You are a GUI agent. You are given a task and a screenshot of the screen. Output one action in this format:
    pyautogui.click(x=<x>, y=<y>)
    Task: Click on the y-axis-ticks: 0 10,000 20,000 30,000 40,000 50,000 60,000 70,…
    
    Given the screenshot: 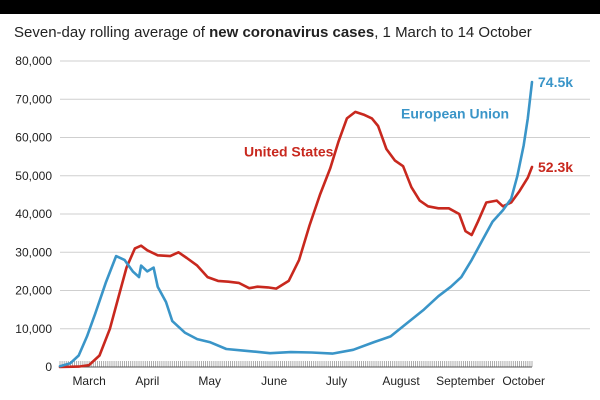 What is the action you would take?
    pyautogui.click(x=33, y=214)
    